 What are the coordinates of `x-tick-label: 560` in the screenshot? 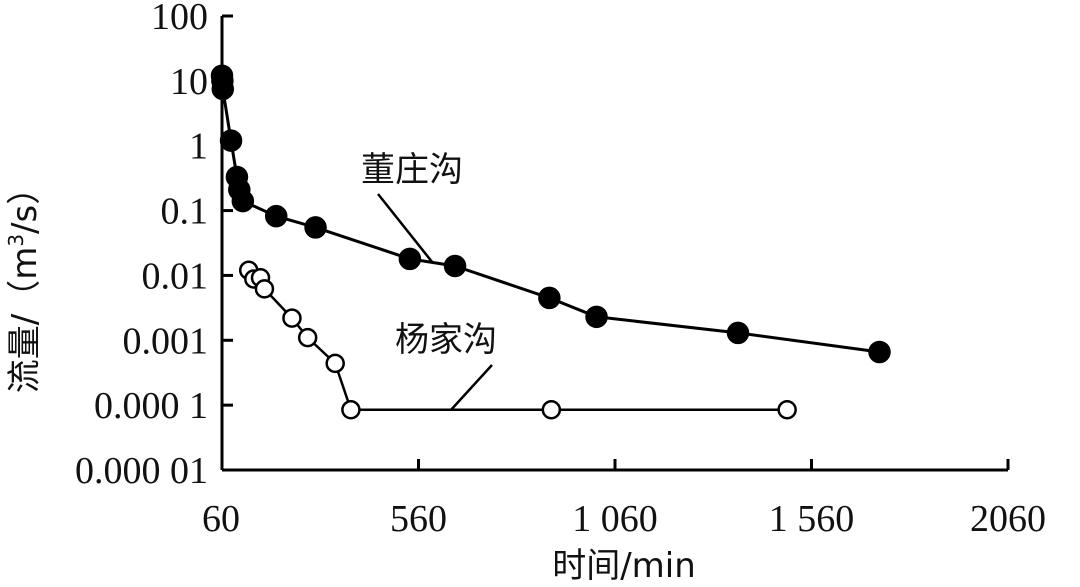 It's located at (418, 519).